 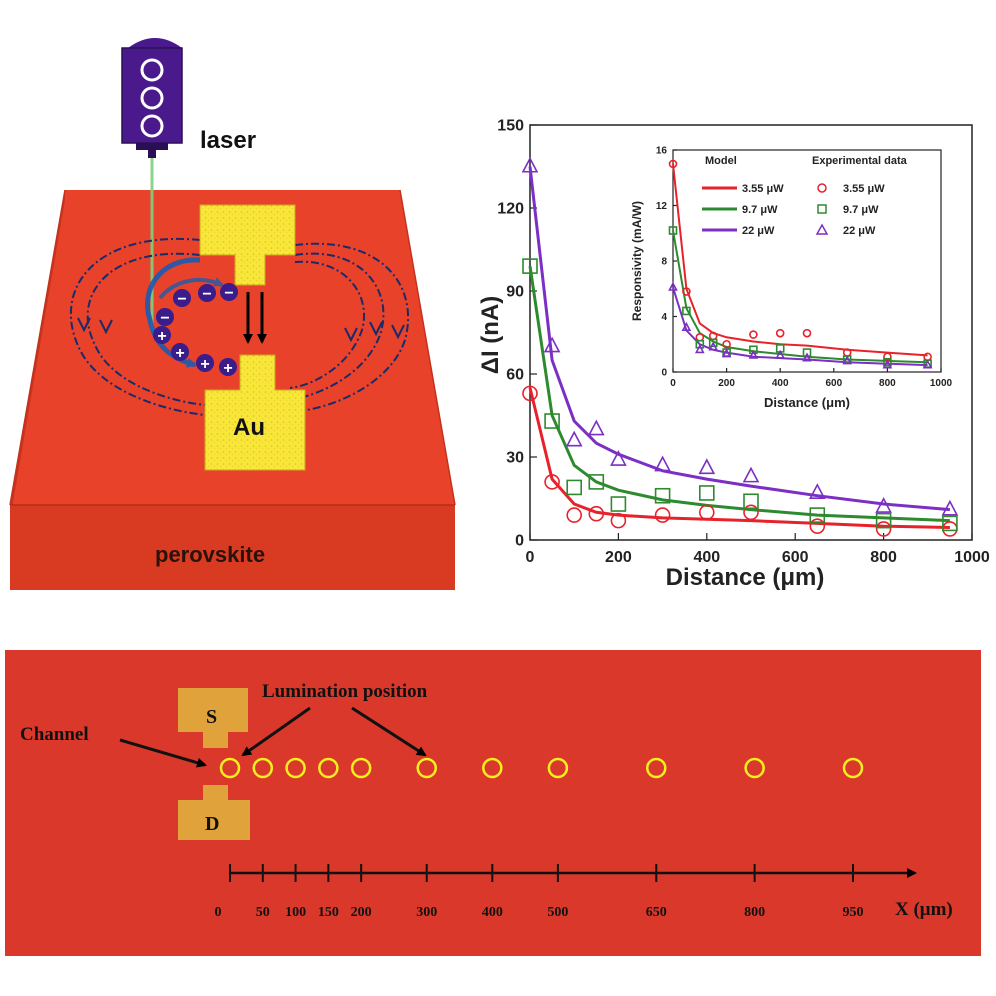 What do you see at coordinates (706, 557) in the screenshot?
I see `main-x-tick-label-2: 400` at bounding box center [706, 557].